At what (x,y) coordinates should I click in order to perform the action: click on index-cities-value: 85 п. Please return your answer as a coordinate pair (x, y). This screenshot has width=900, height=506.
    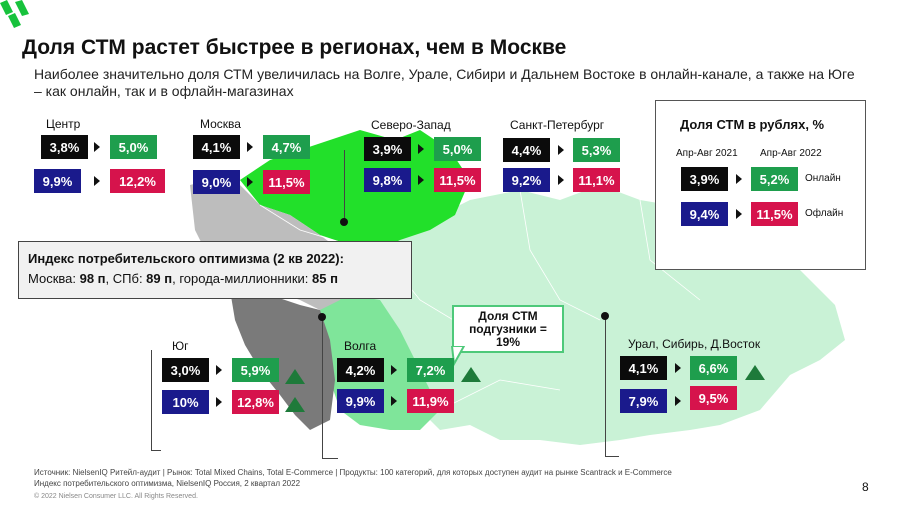
    Looking at the image, I should click on (325, 278).